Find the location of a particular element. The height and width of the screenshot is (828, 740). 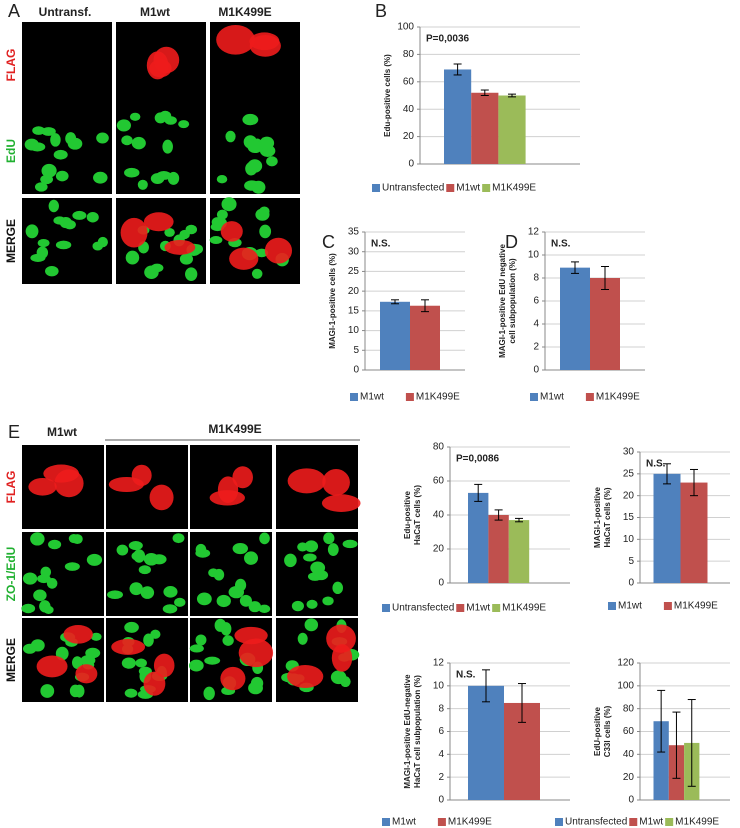

row-label: FLAG is located at coordinates (11, 65).